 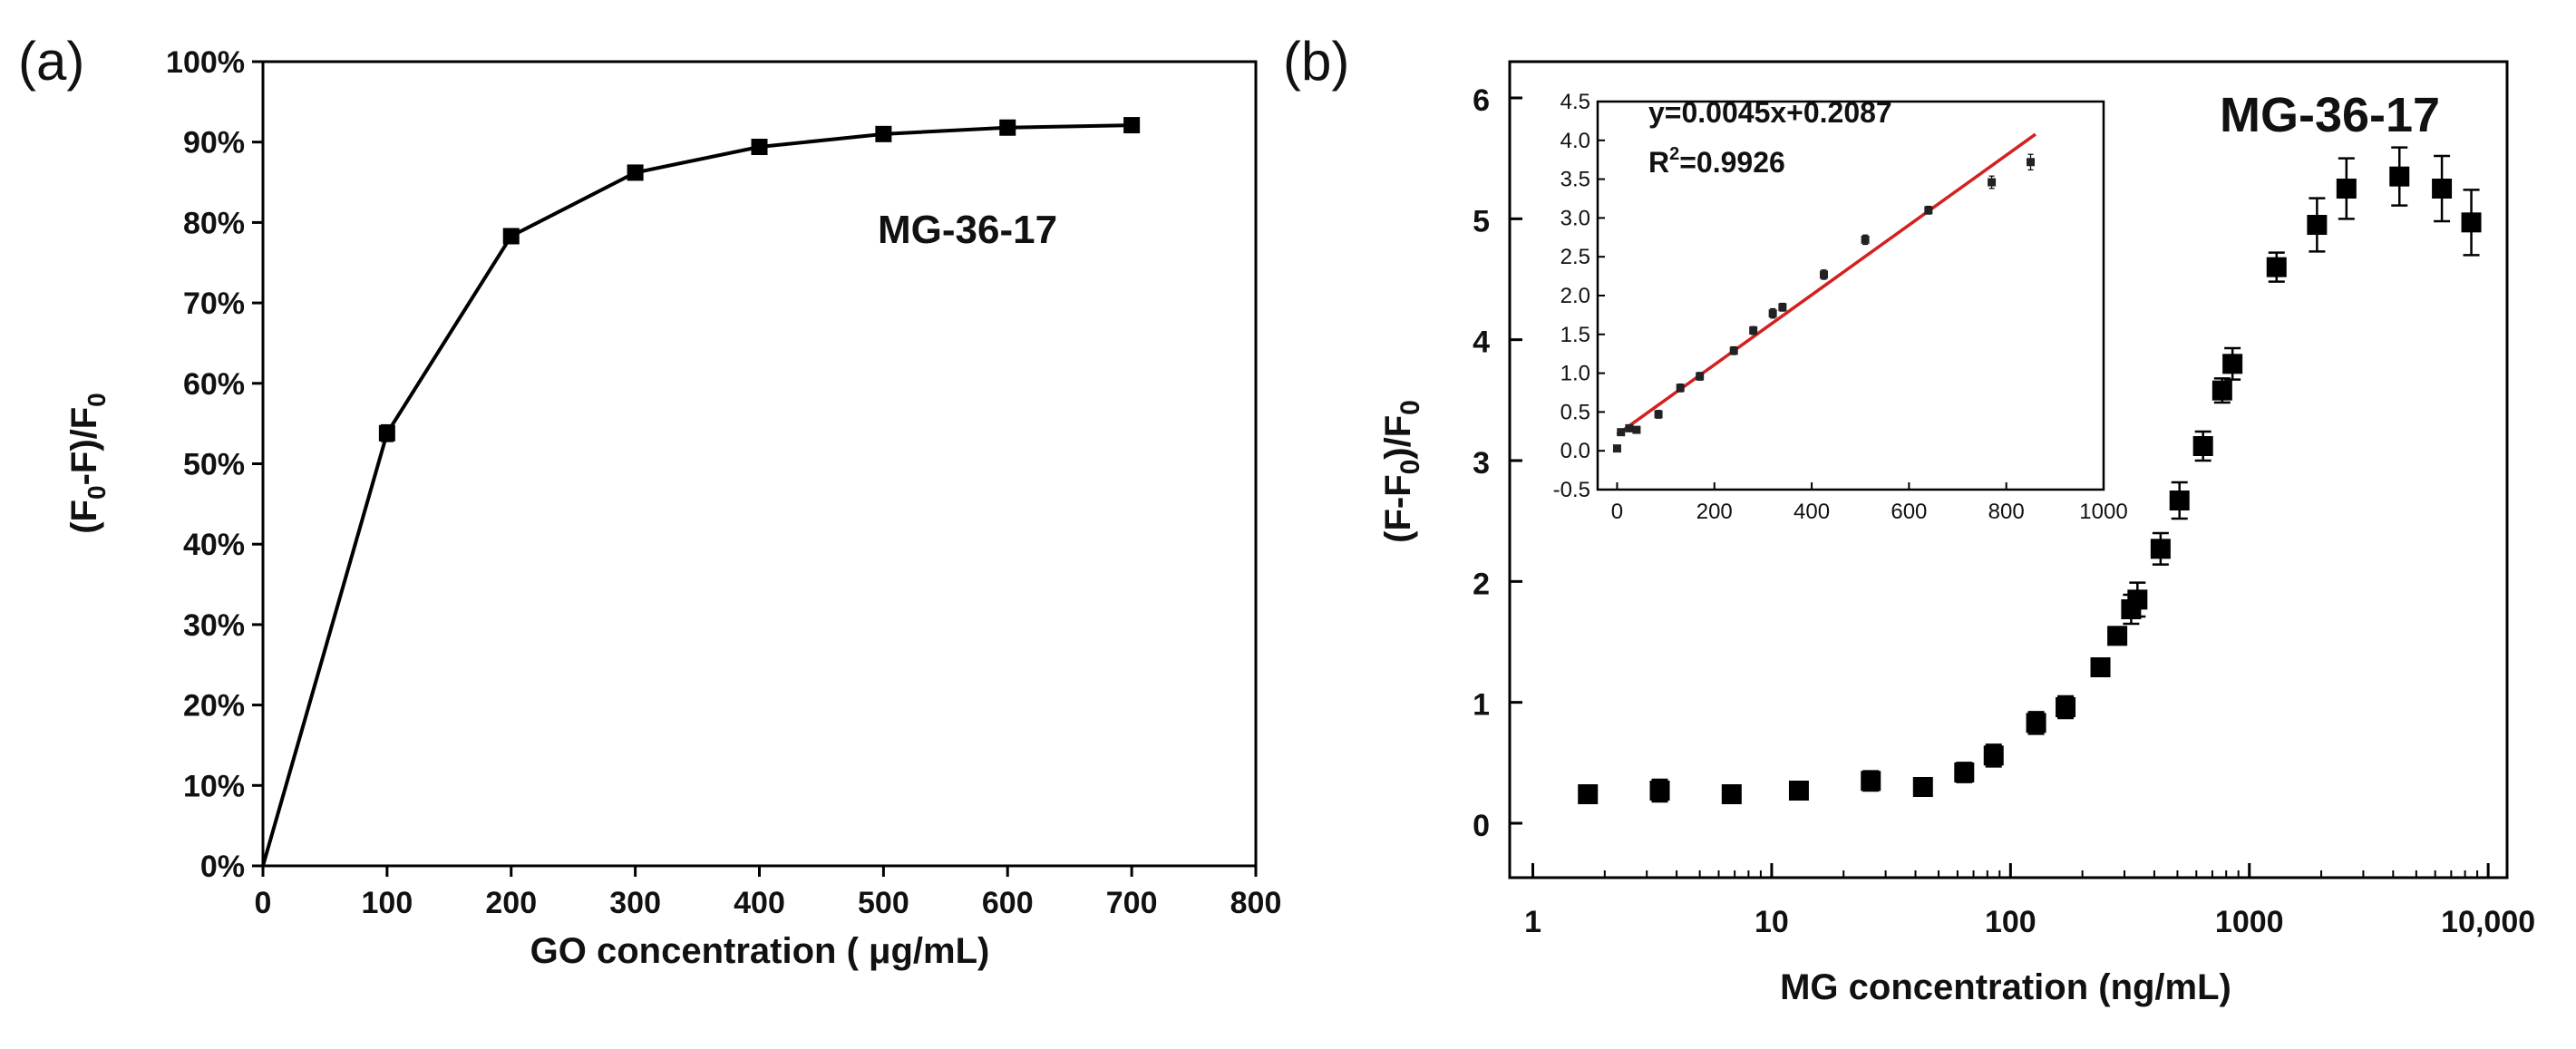 I want to click on inset-r2-prefix: R, so click(x=1658, y=162).